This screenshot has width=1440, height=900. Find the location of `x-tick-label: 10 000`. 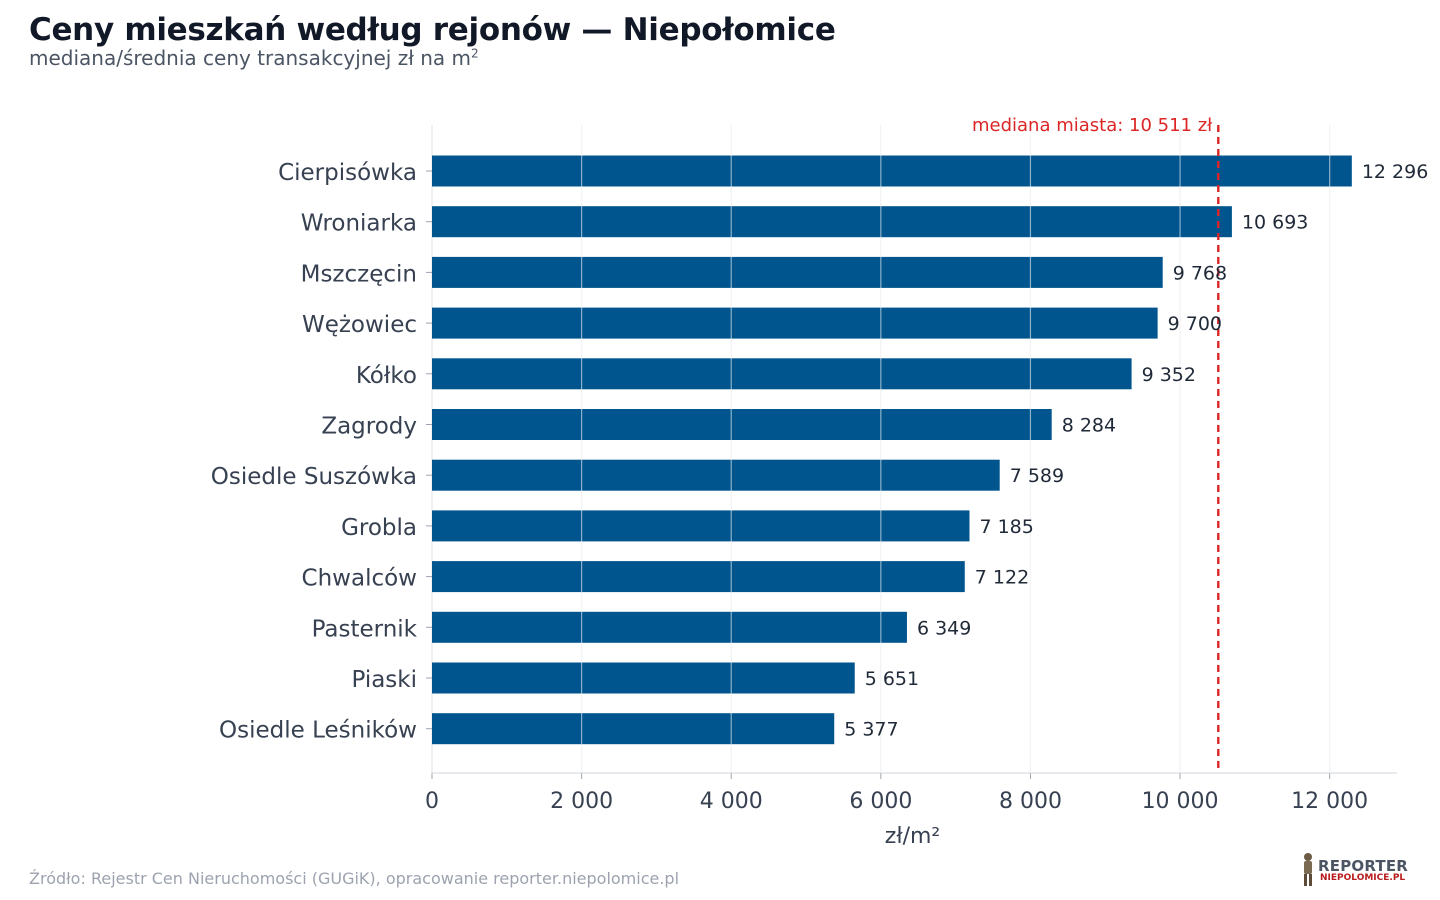

x-tick-label: 10 000 is located at coordinates (1180, 801).